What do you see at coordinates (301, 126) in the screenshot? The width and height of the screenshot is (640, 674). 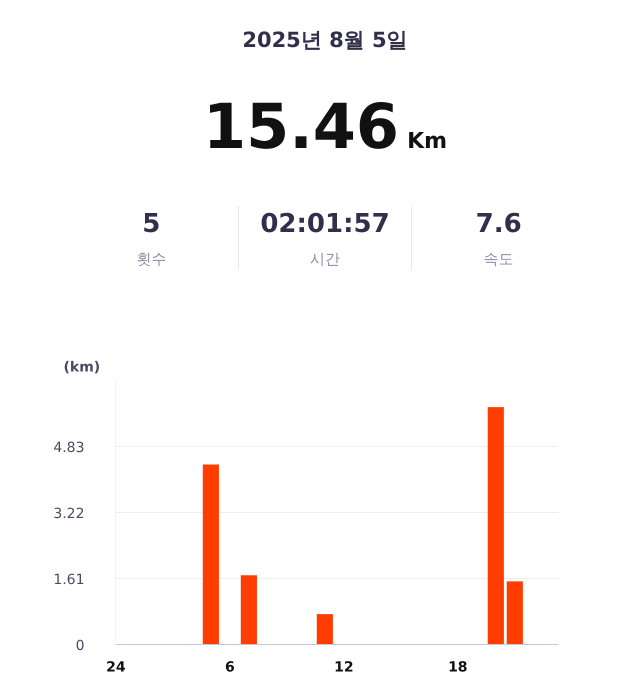 I see `text: 15.46` at bounding box center [301, 126].